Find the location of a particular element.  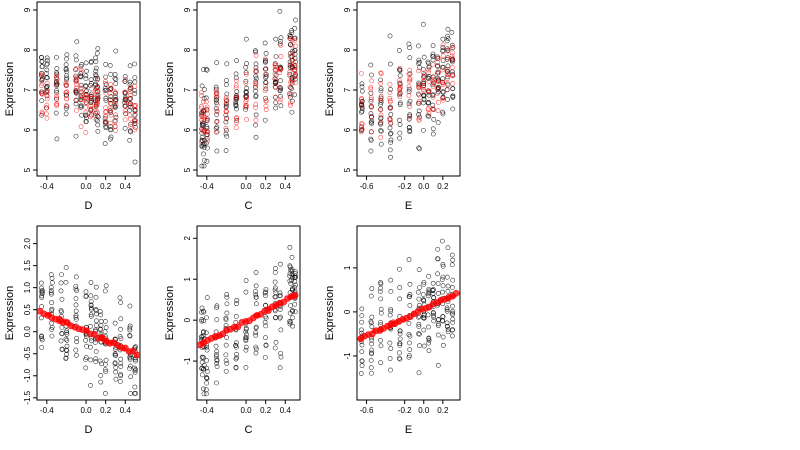

x-tick-label: 0.4 is located at coordinates (126, 410).